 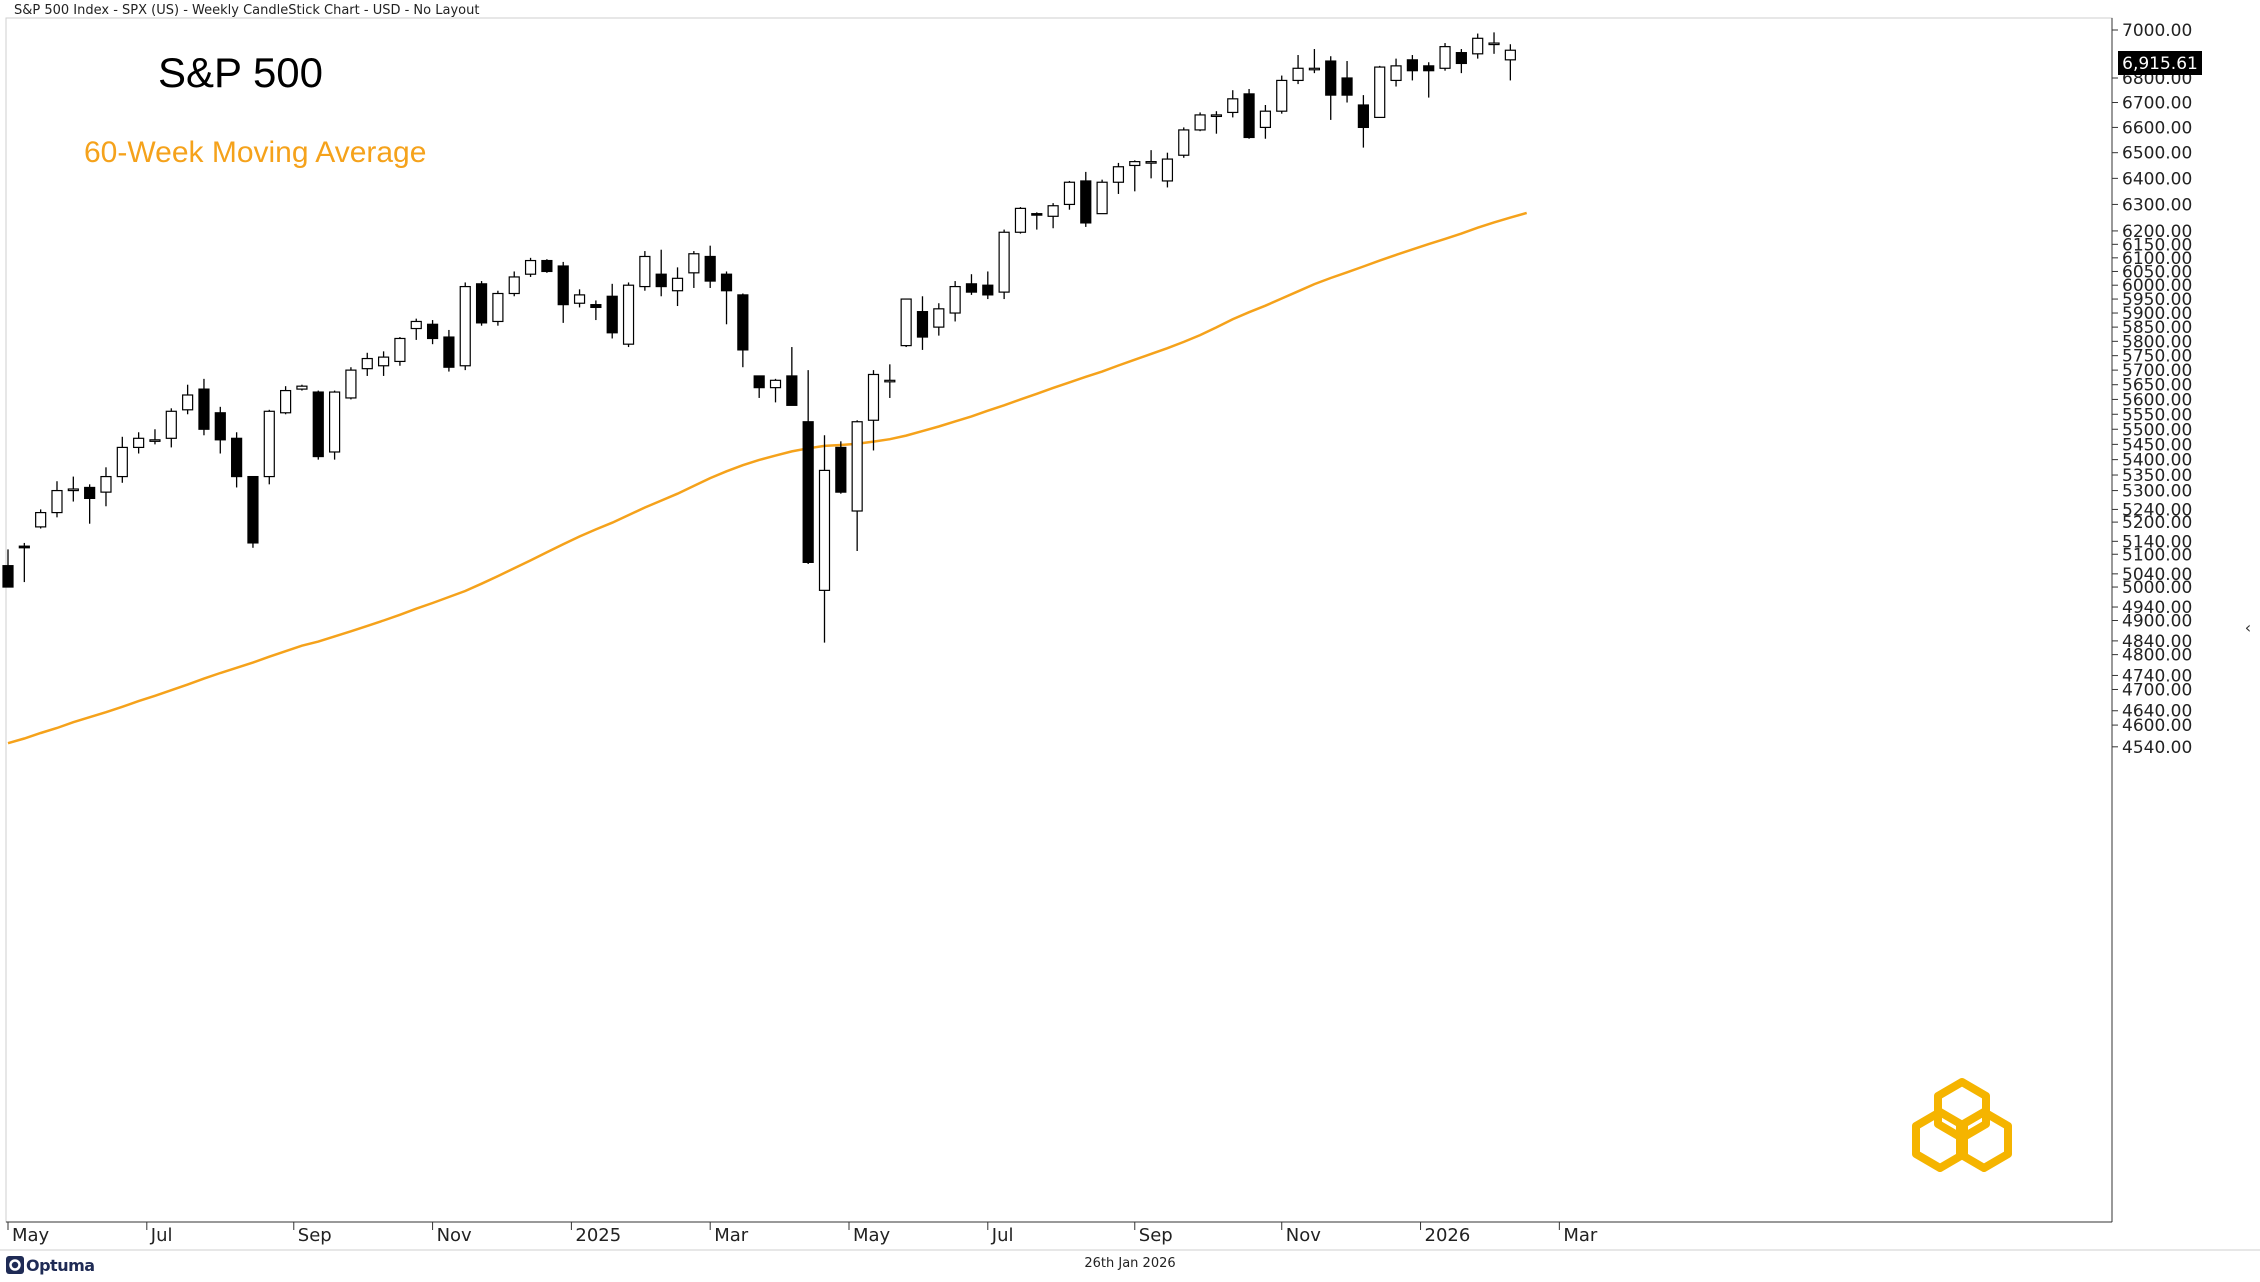 I want to click on y-tick-label: 5600.00, so click(x=2157, y=400).